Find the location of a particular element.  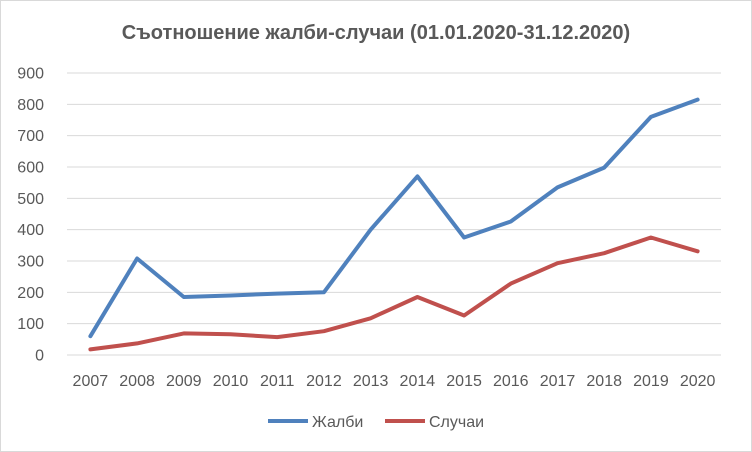

x-tick-label: 2017 is located at coordinates (558, 381).